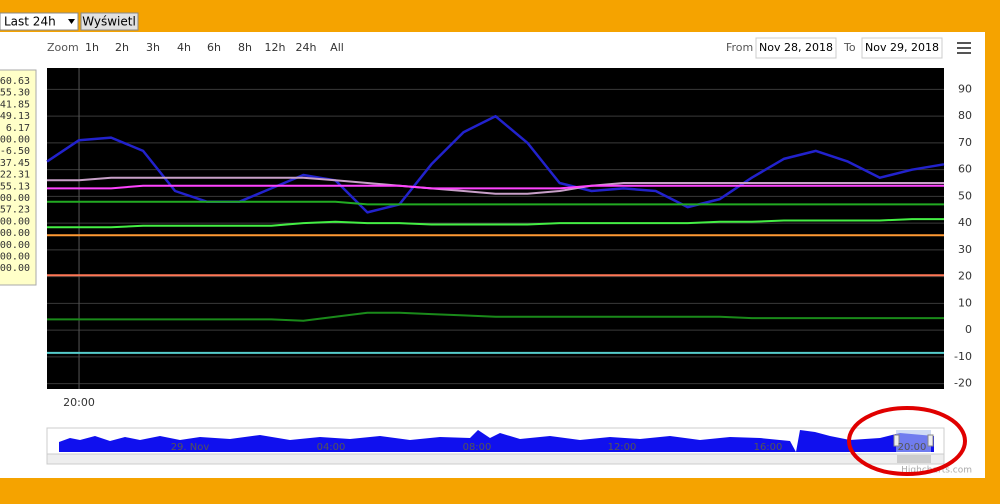 This screenshot has height=504, width=1000. I want to click on tooltip-value: 6.17, so click(18, 128).